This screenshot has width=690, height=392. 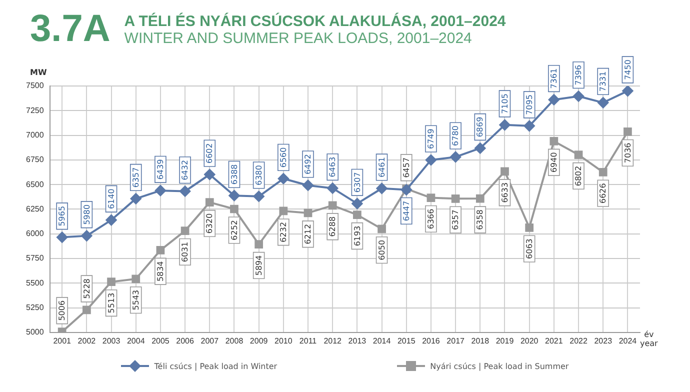 I want to click on data-label: 6050, so click(x=381, y=250).